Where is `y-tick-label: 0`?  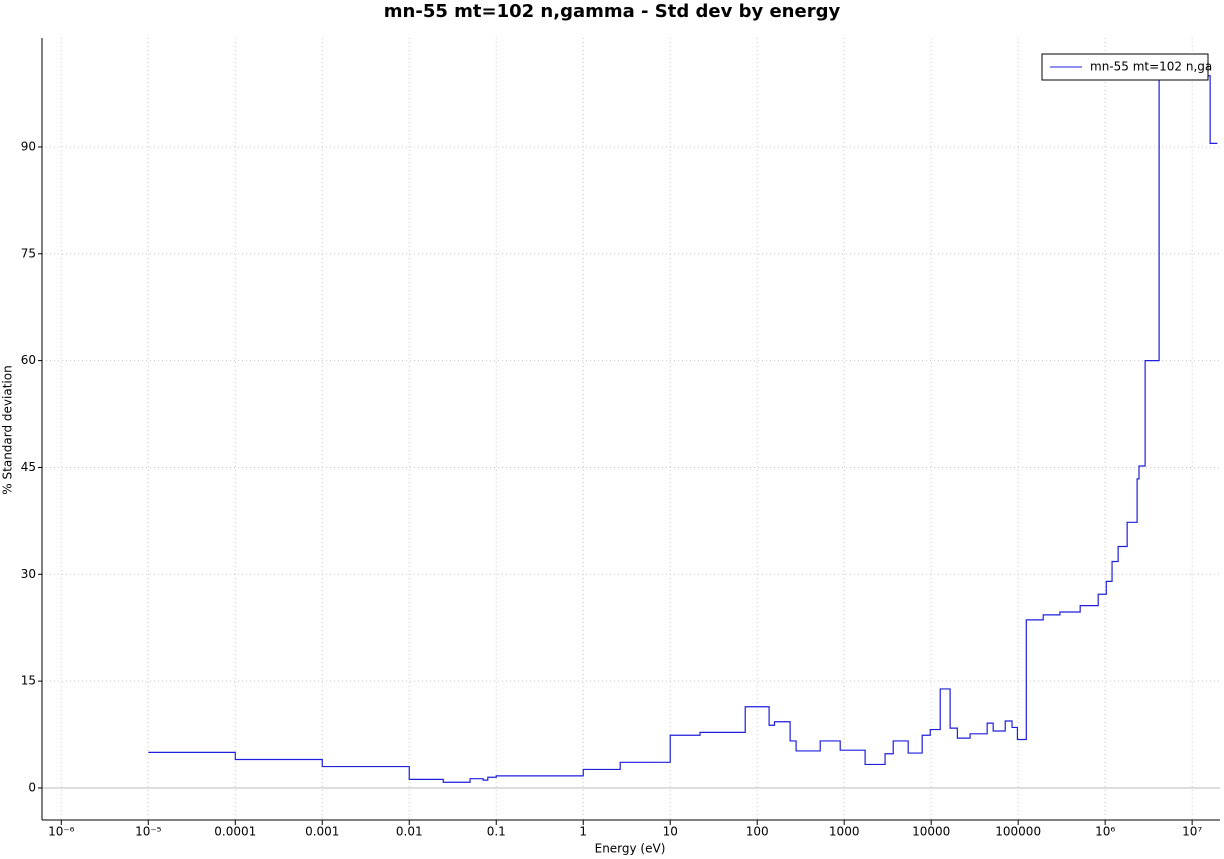 y-tick-label: 0 is located at coordinates (32, 787).